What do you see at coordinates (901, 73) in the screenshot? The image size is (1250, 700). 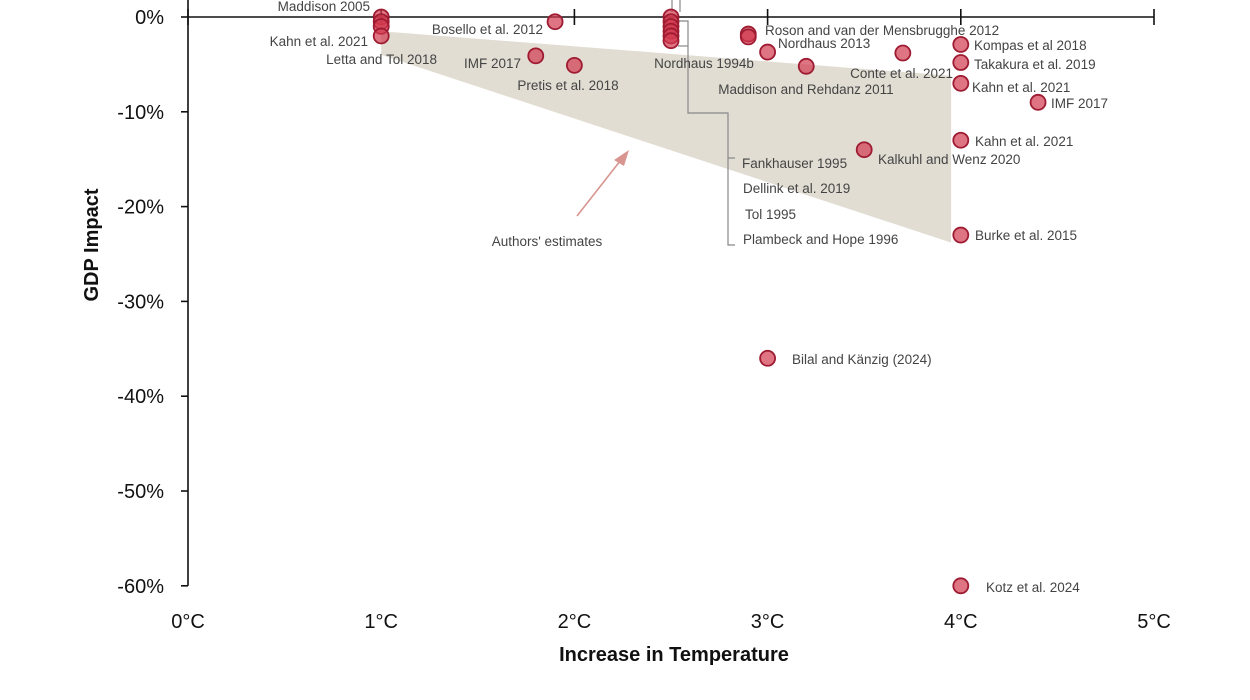 I see `data-point-label: Conte et al. 2021` at bounding box center [901, 73].